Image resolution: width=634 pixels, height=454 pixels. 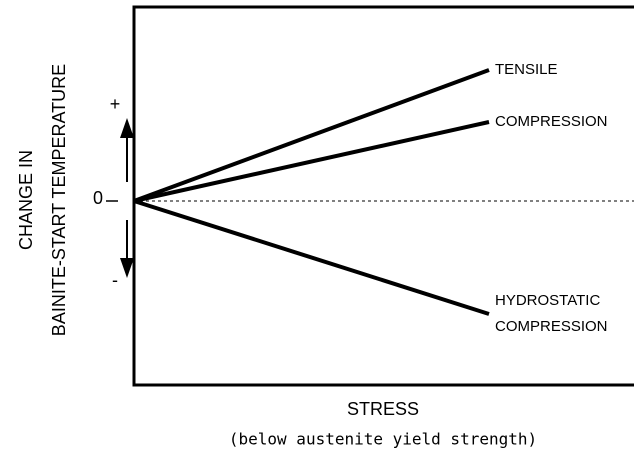 I want to click on y-axis-label: BAINITE-START TEMPERATURE, so click(x=59, y=200).